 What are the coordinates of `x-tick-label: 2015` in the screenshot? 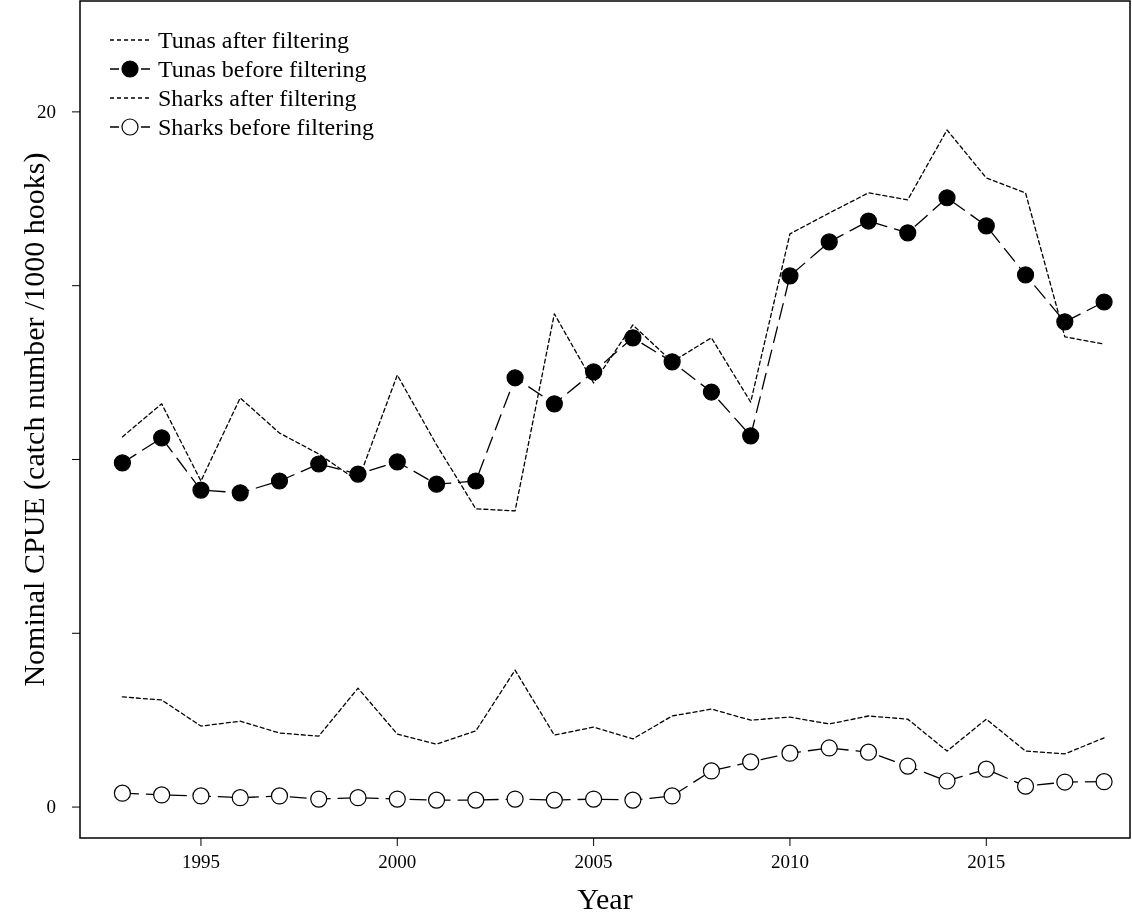 It's located at (986, 861).